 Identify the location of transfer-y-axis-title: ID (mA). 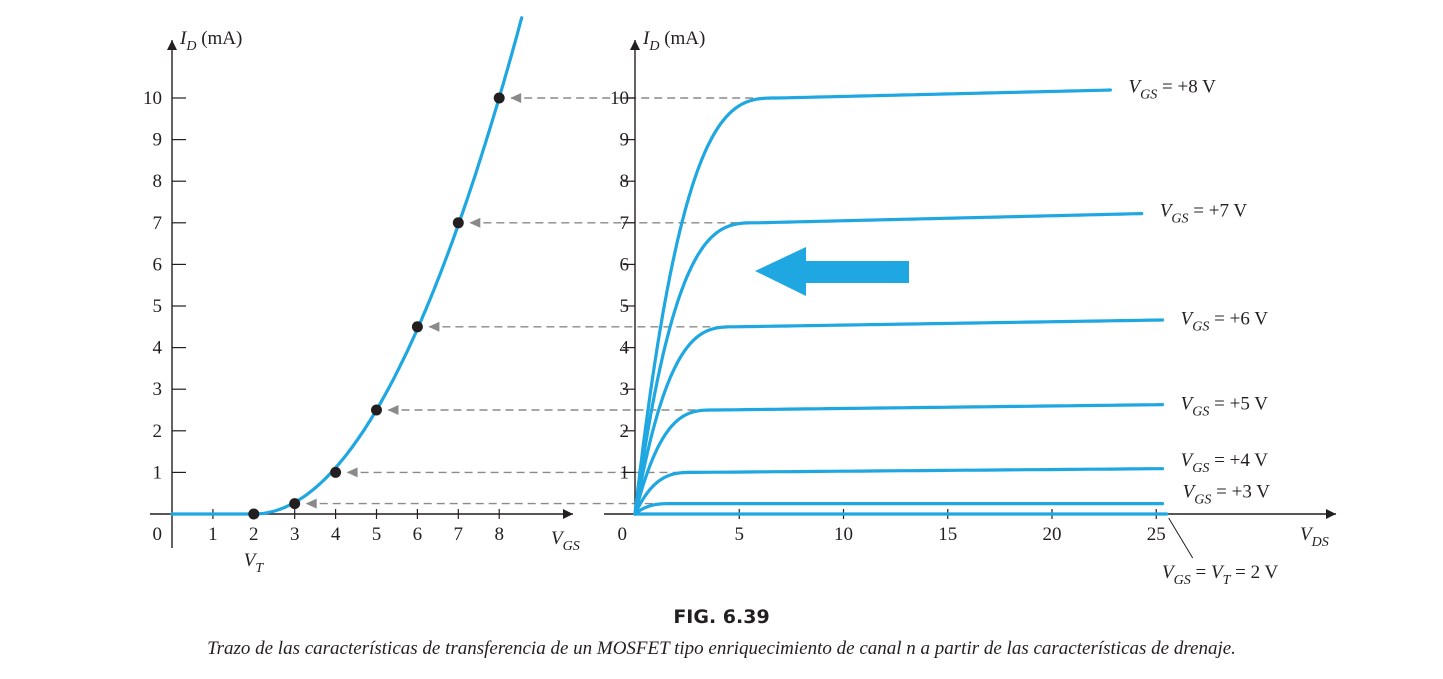
(210, 41).